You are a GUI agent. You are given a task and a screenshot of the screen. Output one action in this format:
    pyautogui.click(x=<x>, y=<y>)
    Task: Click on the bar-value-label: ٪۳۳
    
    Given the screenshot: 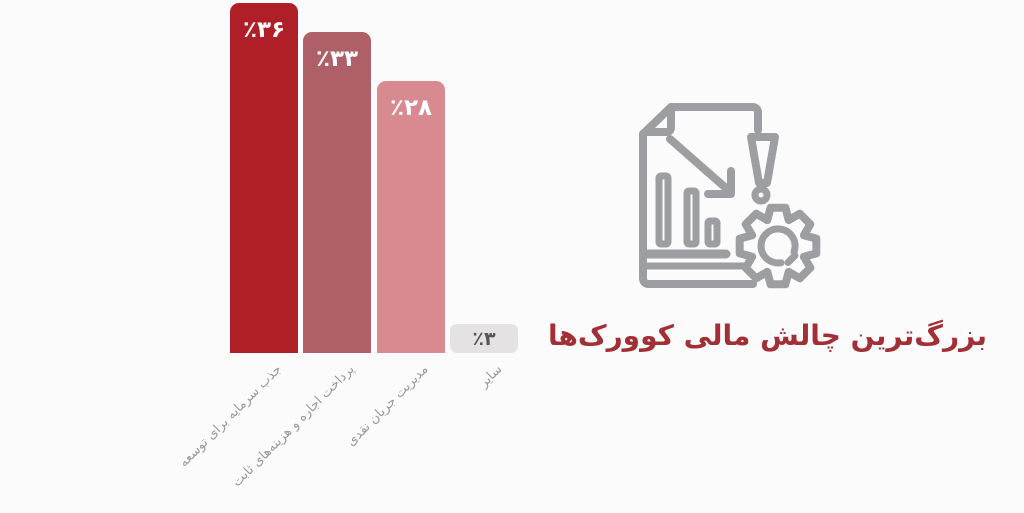 What is the action you would take?
    pyautogui.click(x=337, y=59)
    